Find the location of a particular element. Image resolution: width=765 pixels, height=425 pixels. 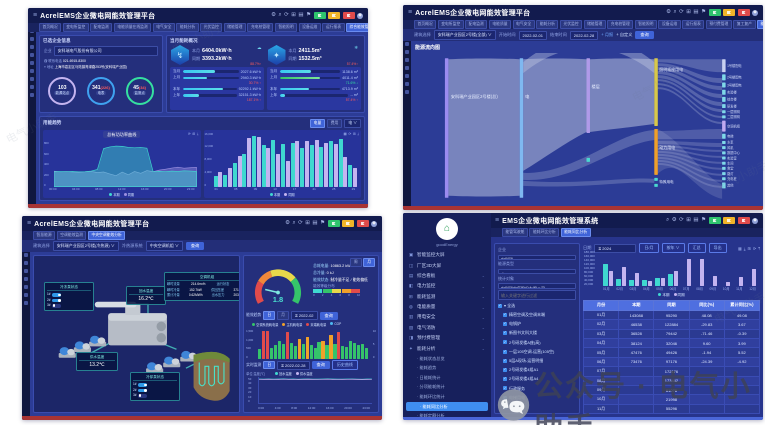

nav-tab: 充电桩管理 is located at coordinates (260, 27).